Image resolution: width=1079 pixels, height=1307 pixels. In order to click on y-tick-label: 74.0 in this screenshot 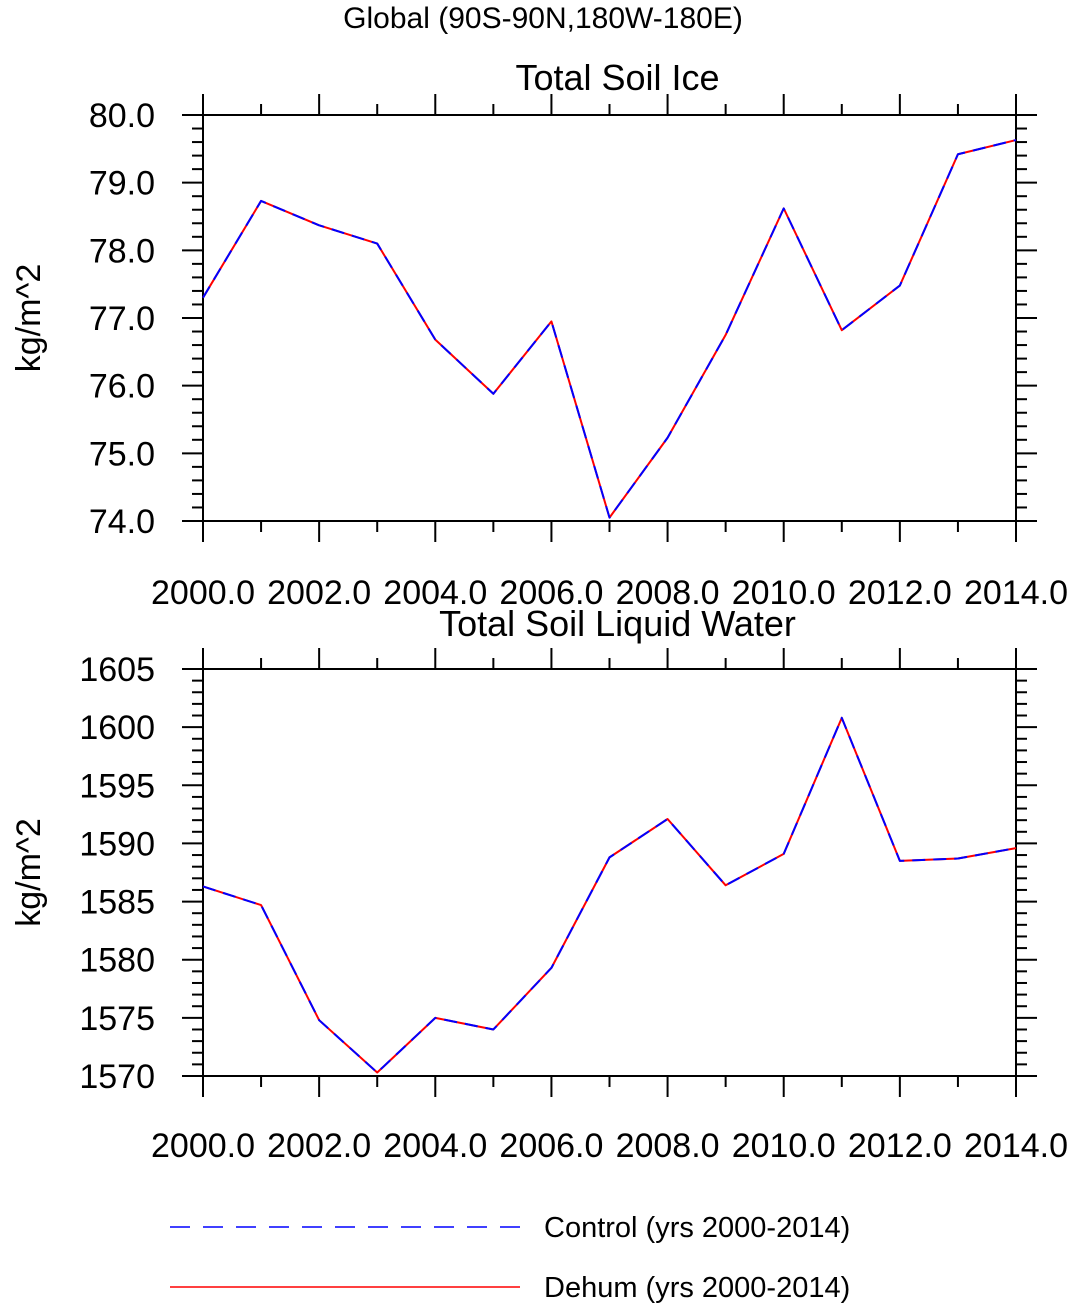, I will do `click(122, 522)`.